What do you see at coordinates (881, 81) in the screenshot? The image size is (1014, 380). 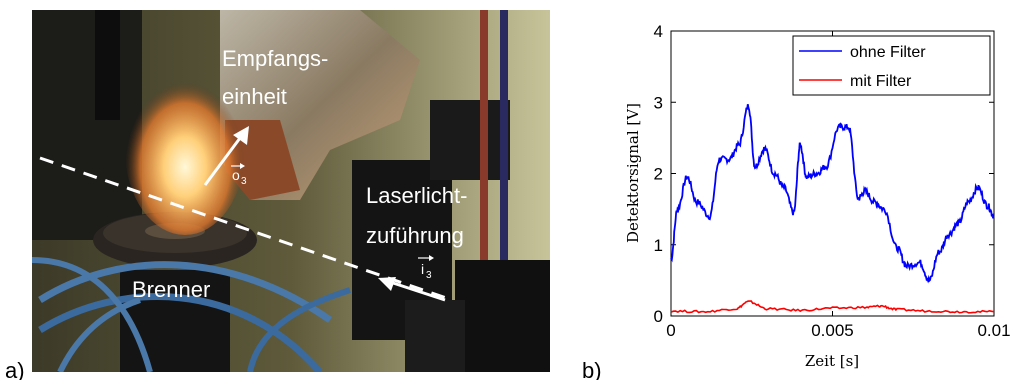 I see `legend-mit-filter: mit Filter` at bounding box center [881, 81].